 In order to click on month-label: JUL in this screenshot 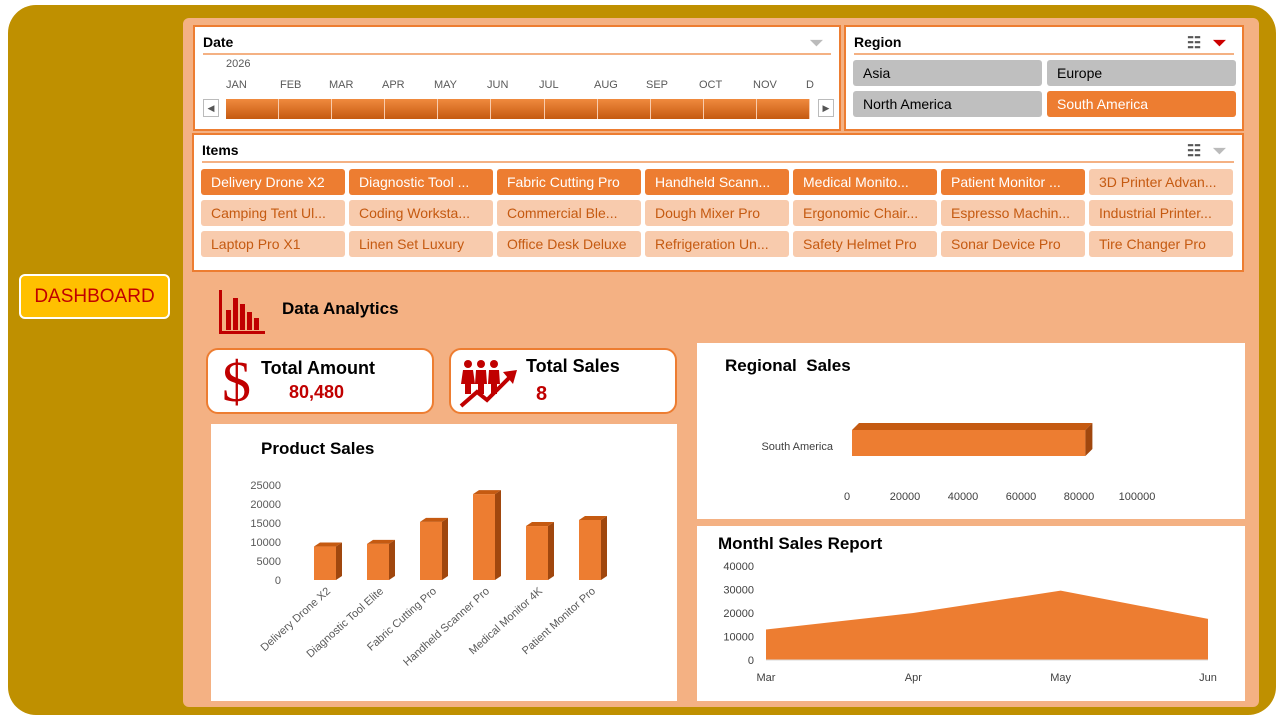, I will do `click(549, 85)`.